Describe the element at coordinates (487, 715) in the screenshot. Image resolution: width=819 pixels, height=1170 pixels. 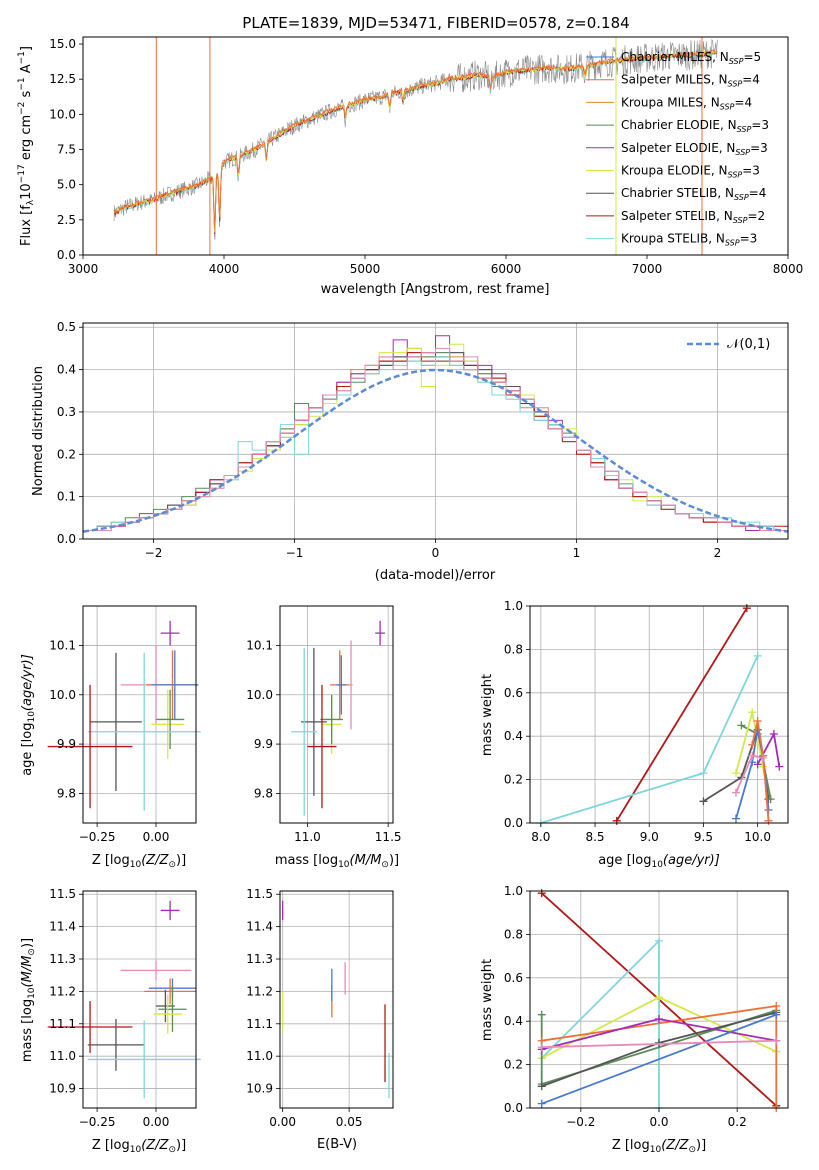
I see `weight-vs-age-ylabel: mass weight` at that location.